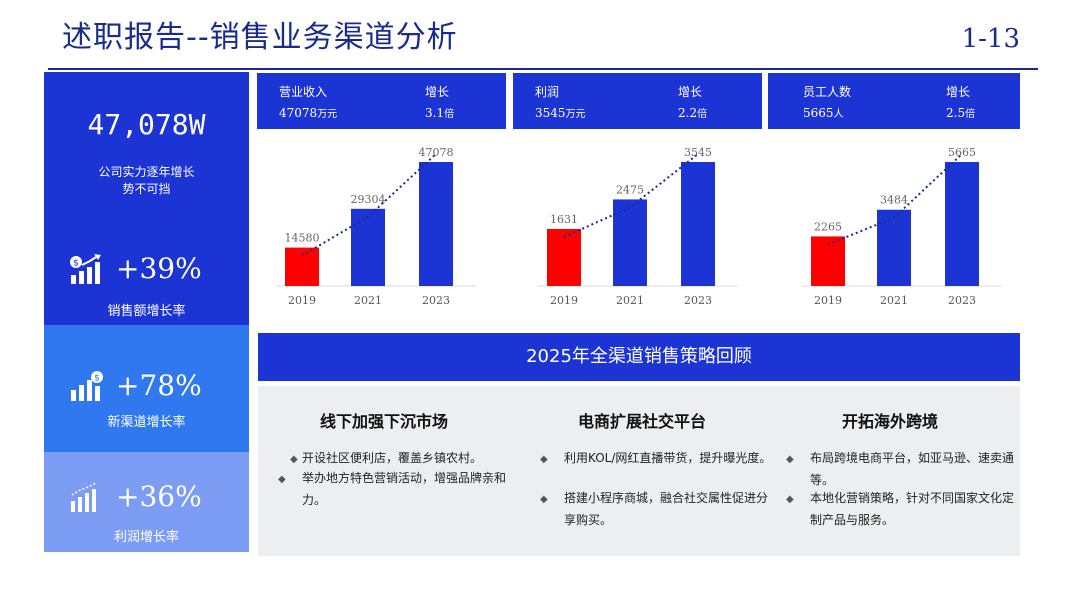 The height and width of the screenshot is (608, 1080). Describe the element at coordinates (392, 489) in the screenshot. I see `strategy-offline-item-2: ◆ 举办地方特色营销活动，增强品牌亲和力。` at that location.